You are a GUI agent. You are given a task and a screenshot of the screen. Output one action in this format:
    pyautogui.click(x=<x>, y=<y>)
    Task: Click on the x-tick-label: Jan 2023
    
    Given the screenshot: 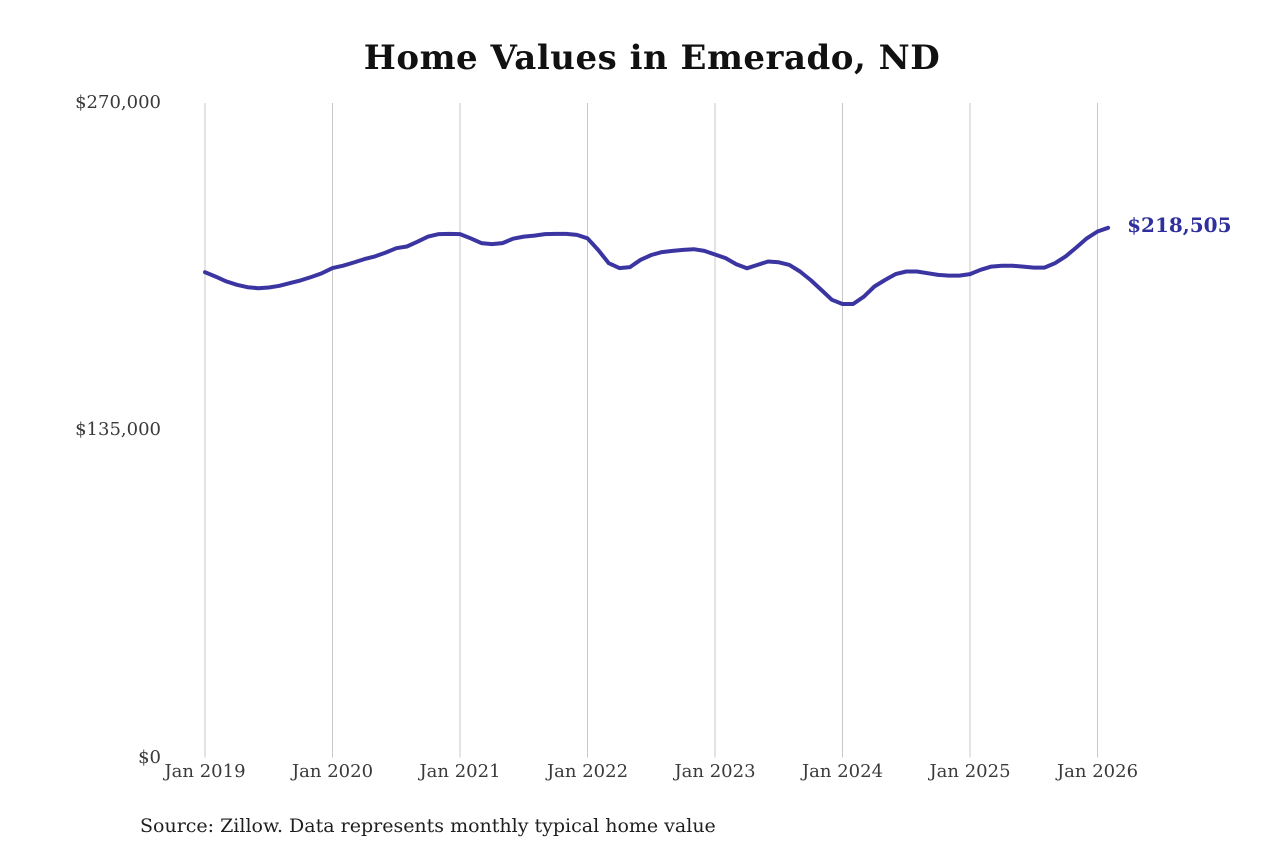 What is the action you would take?
    pyautogui.click(x=715, y=771)
    